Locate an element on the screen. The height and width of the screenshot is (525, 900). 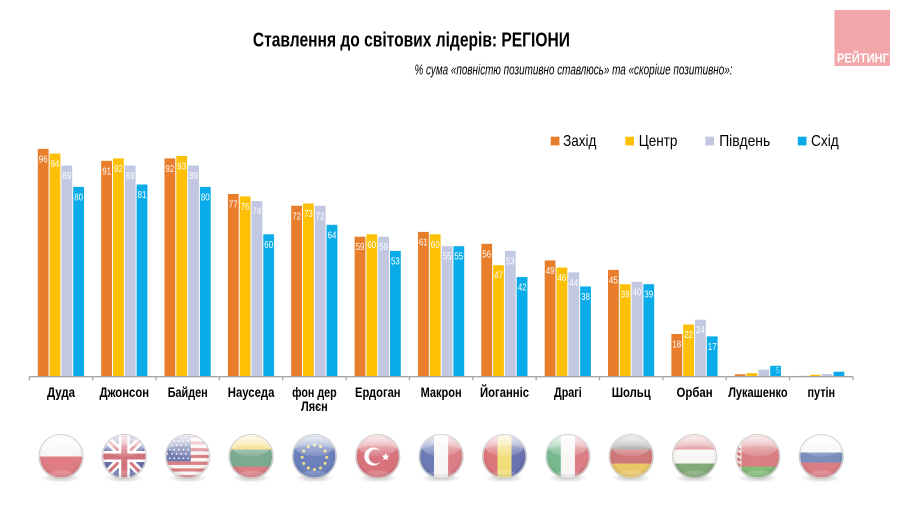
svg-text: Шольц is located at coordinates (631, 392).